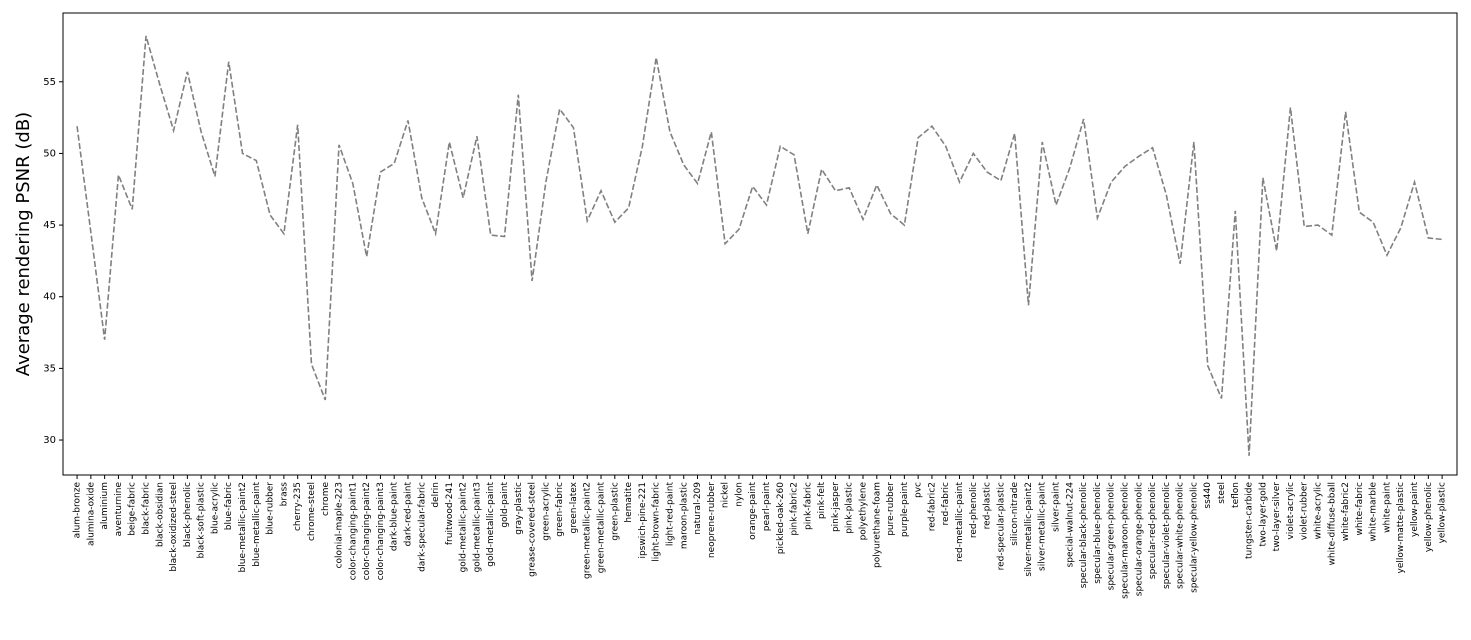 The width and height of the screenshot is (1471, 640). I want to click on x-tick-label: pure-rubber, so click(891, 509).